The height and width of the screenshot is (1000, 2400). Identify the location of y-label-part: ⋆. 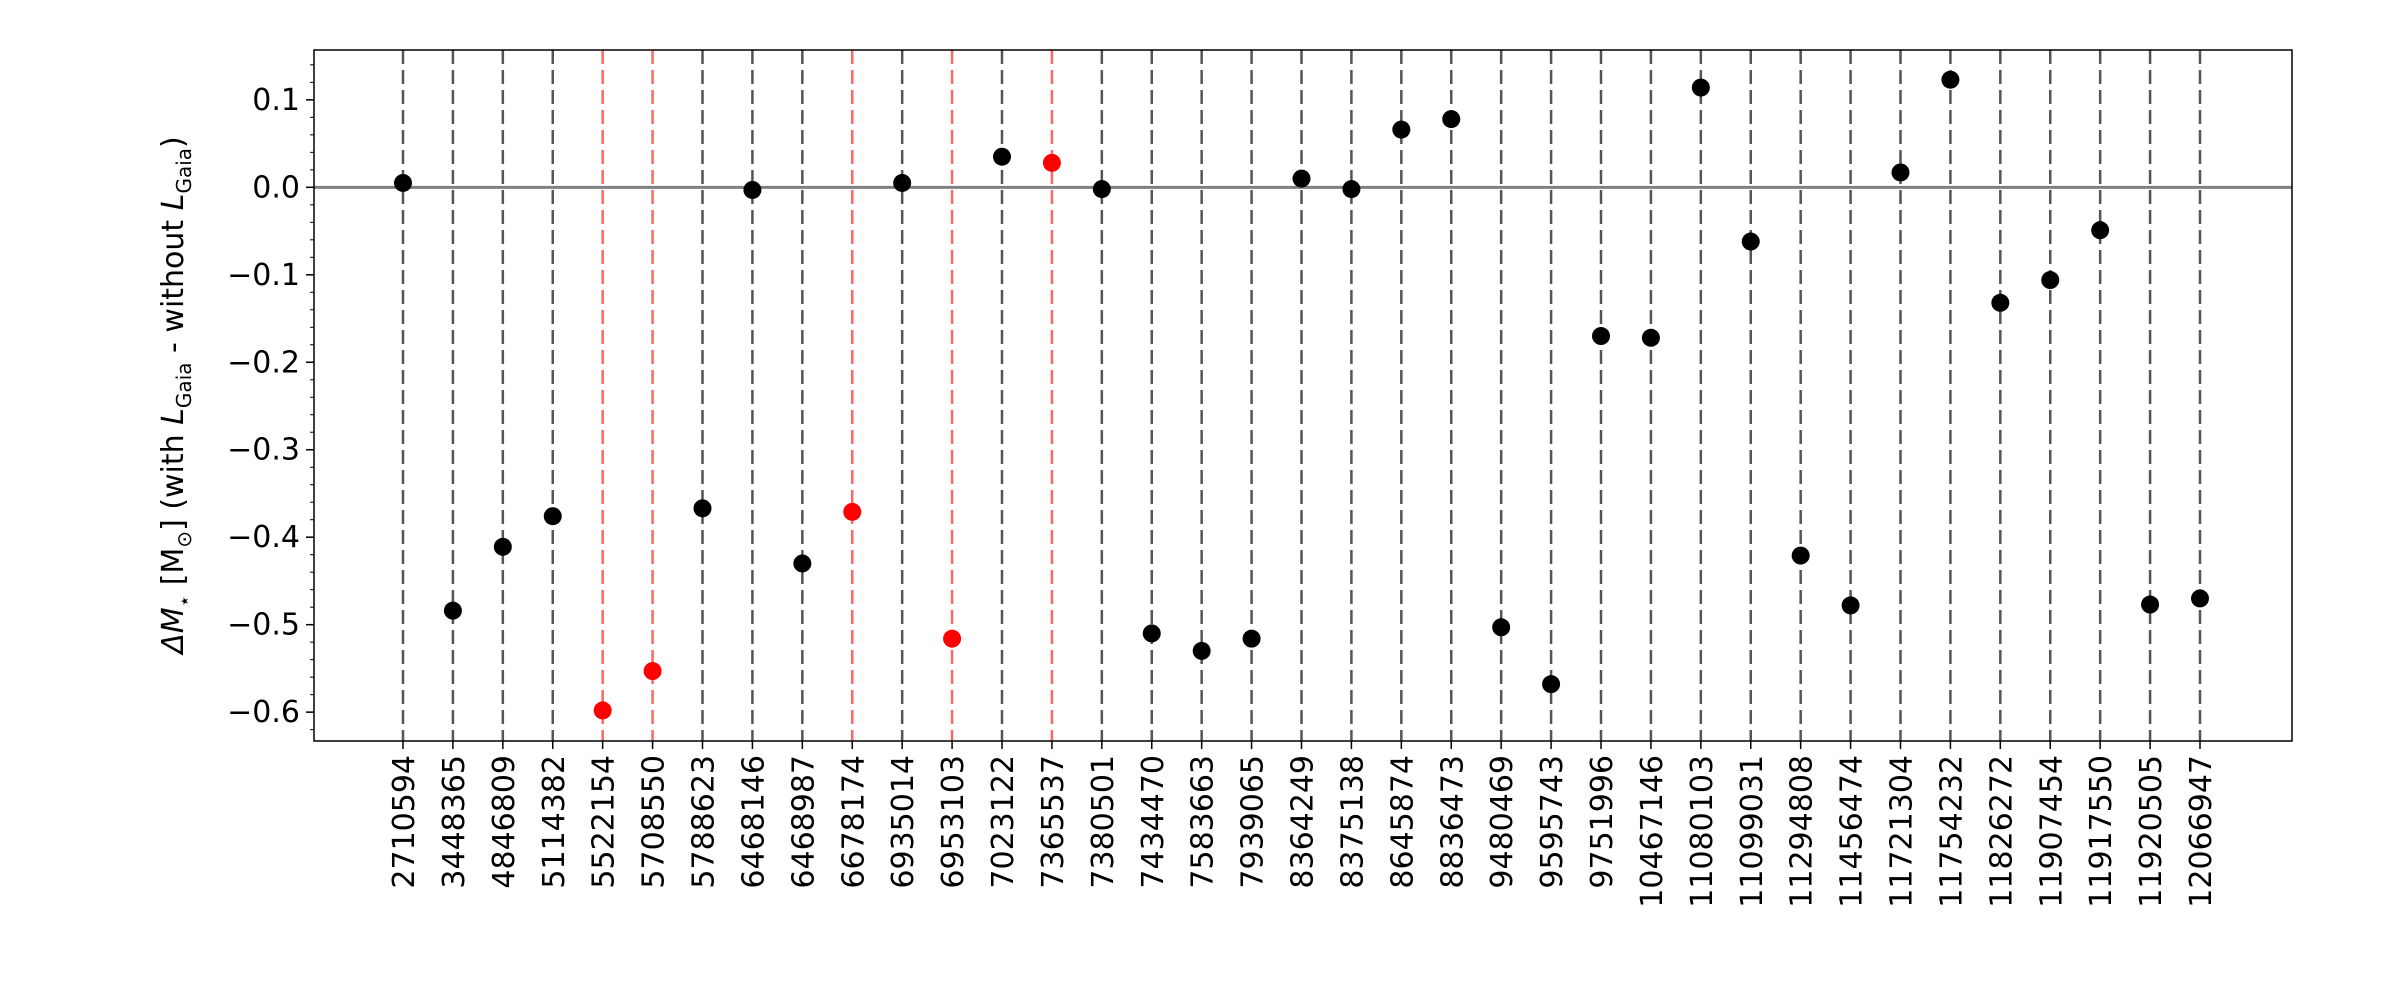
(184, 601).